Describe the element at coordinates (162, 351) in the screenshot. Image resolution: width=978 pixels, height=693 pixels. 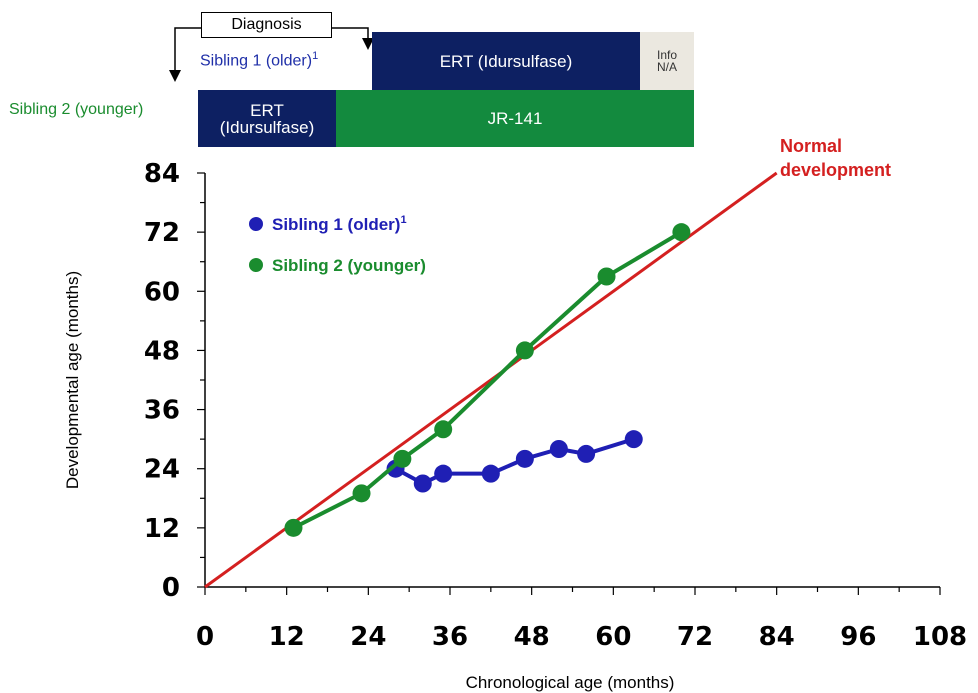
I see `y-tick-label: 48` at that location.